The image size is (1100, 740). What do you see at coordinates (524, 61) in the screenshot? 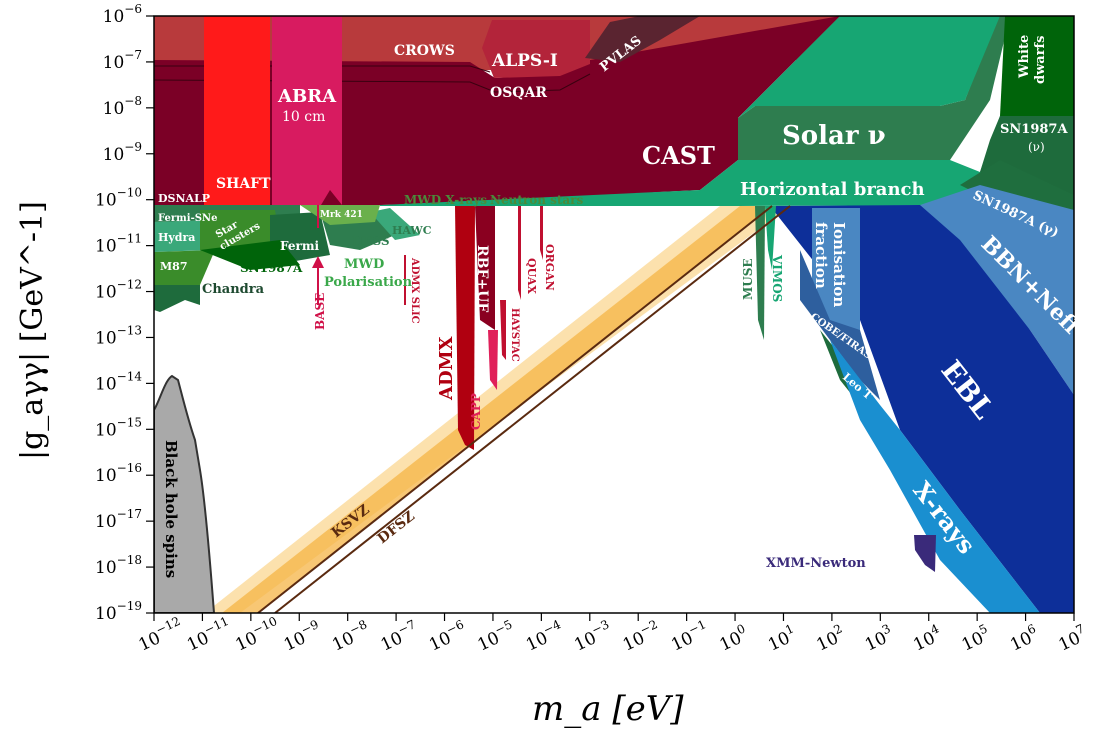
I see `label-alps: ALPS-I` at bounding box center [524, 61].